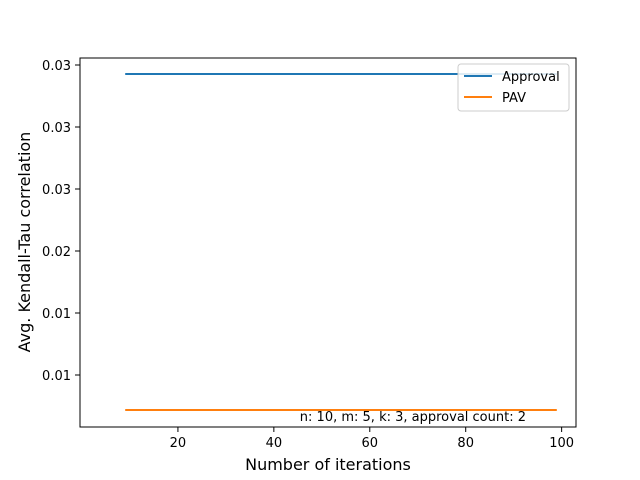 The image size is (640, 480). I want to click on x-tick-label: 40, so click(274, 443).